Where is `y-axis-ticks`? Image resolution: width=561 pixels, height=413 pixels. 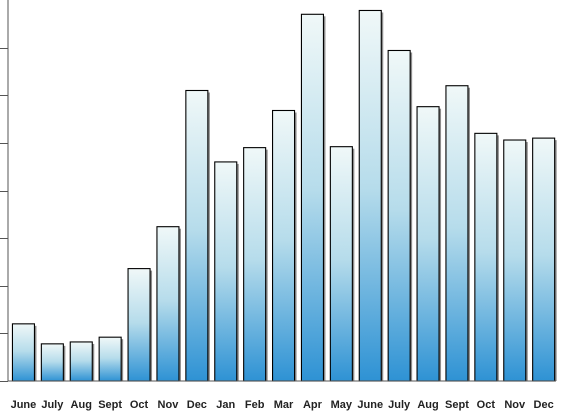
y-axis-ticks is located at coordinates (4, 215).